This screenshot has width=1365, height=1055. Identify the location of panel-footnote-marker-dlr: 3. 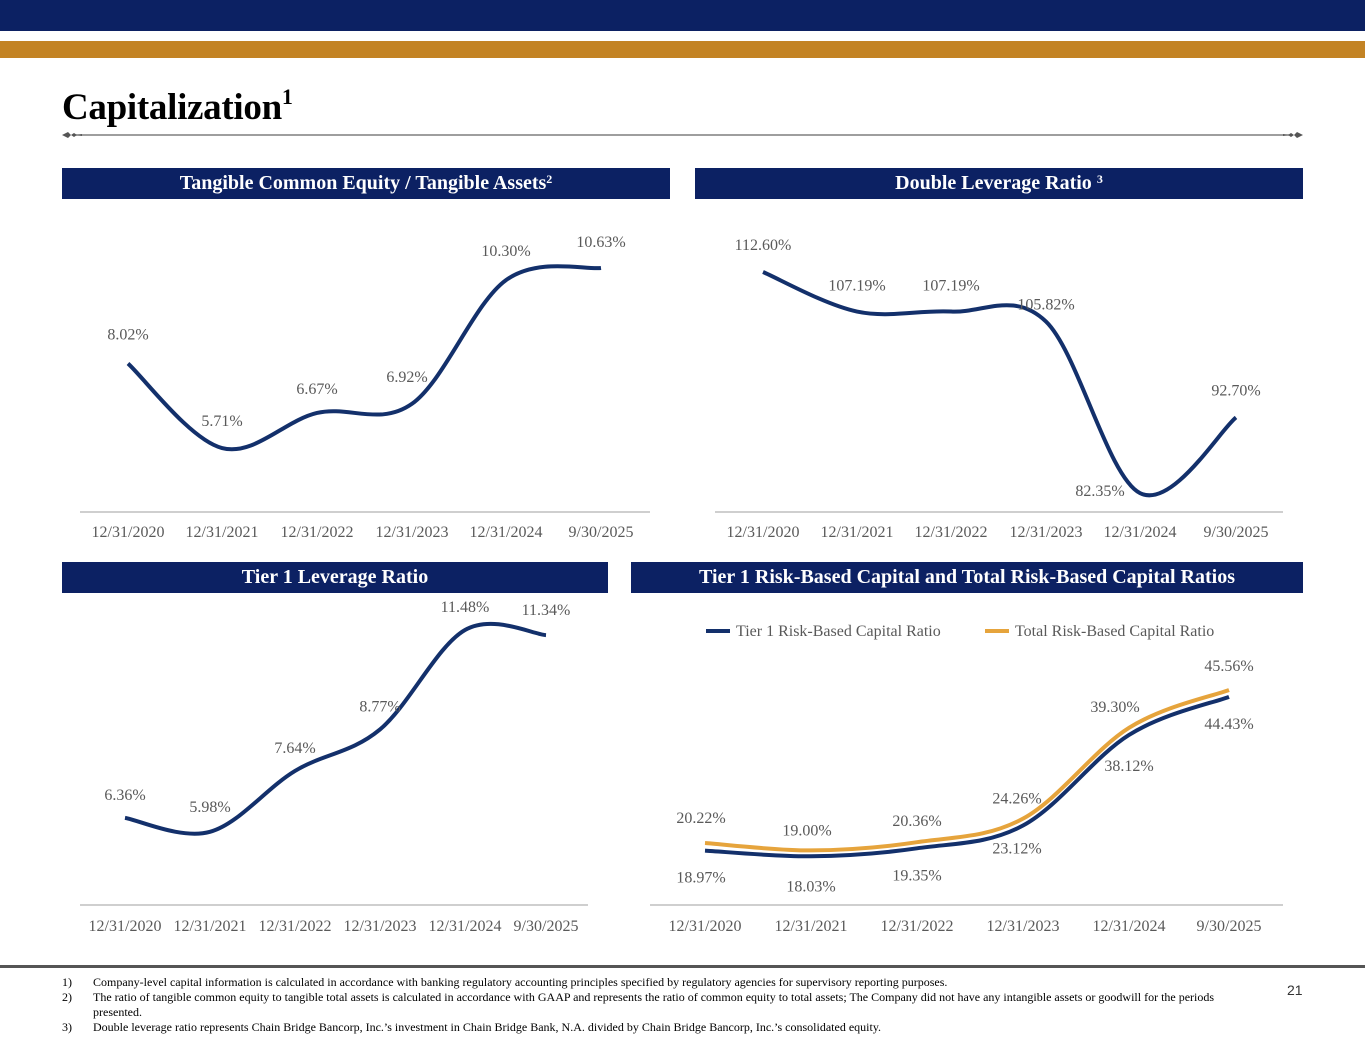
(1099, 179).